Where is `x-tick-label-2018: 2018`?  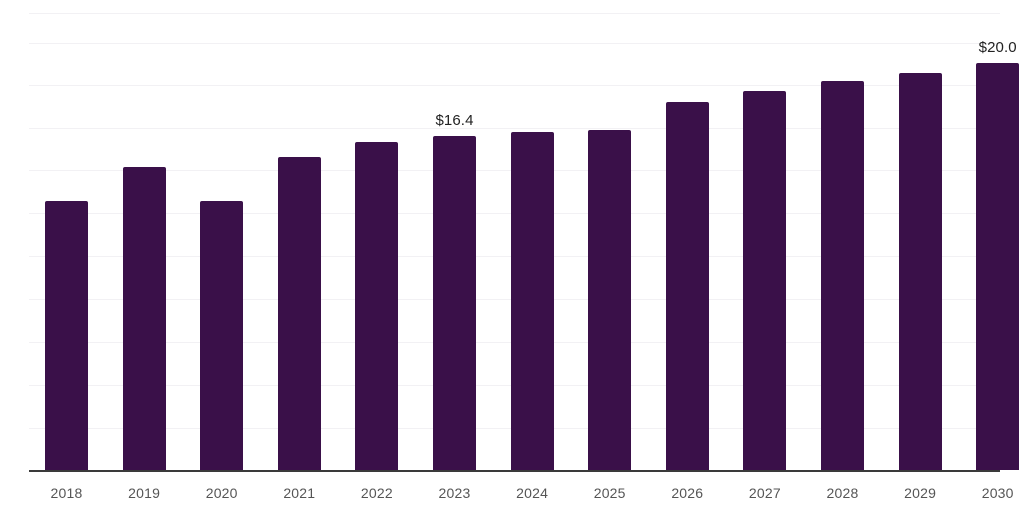
x-tick-label-2018: 2018 is located at coordinates (66, 493).